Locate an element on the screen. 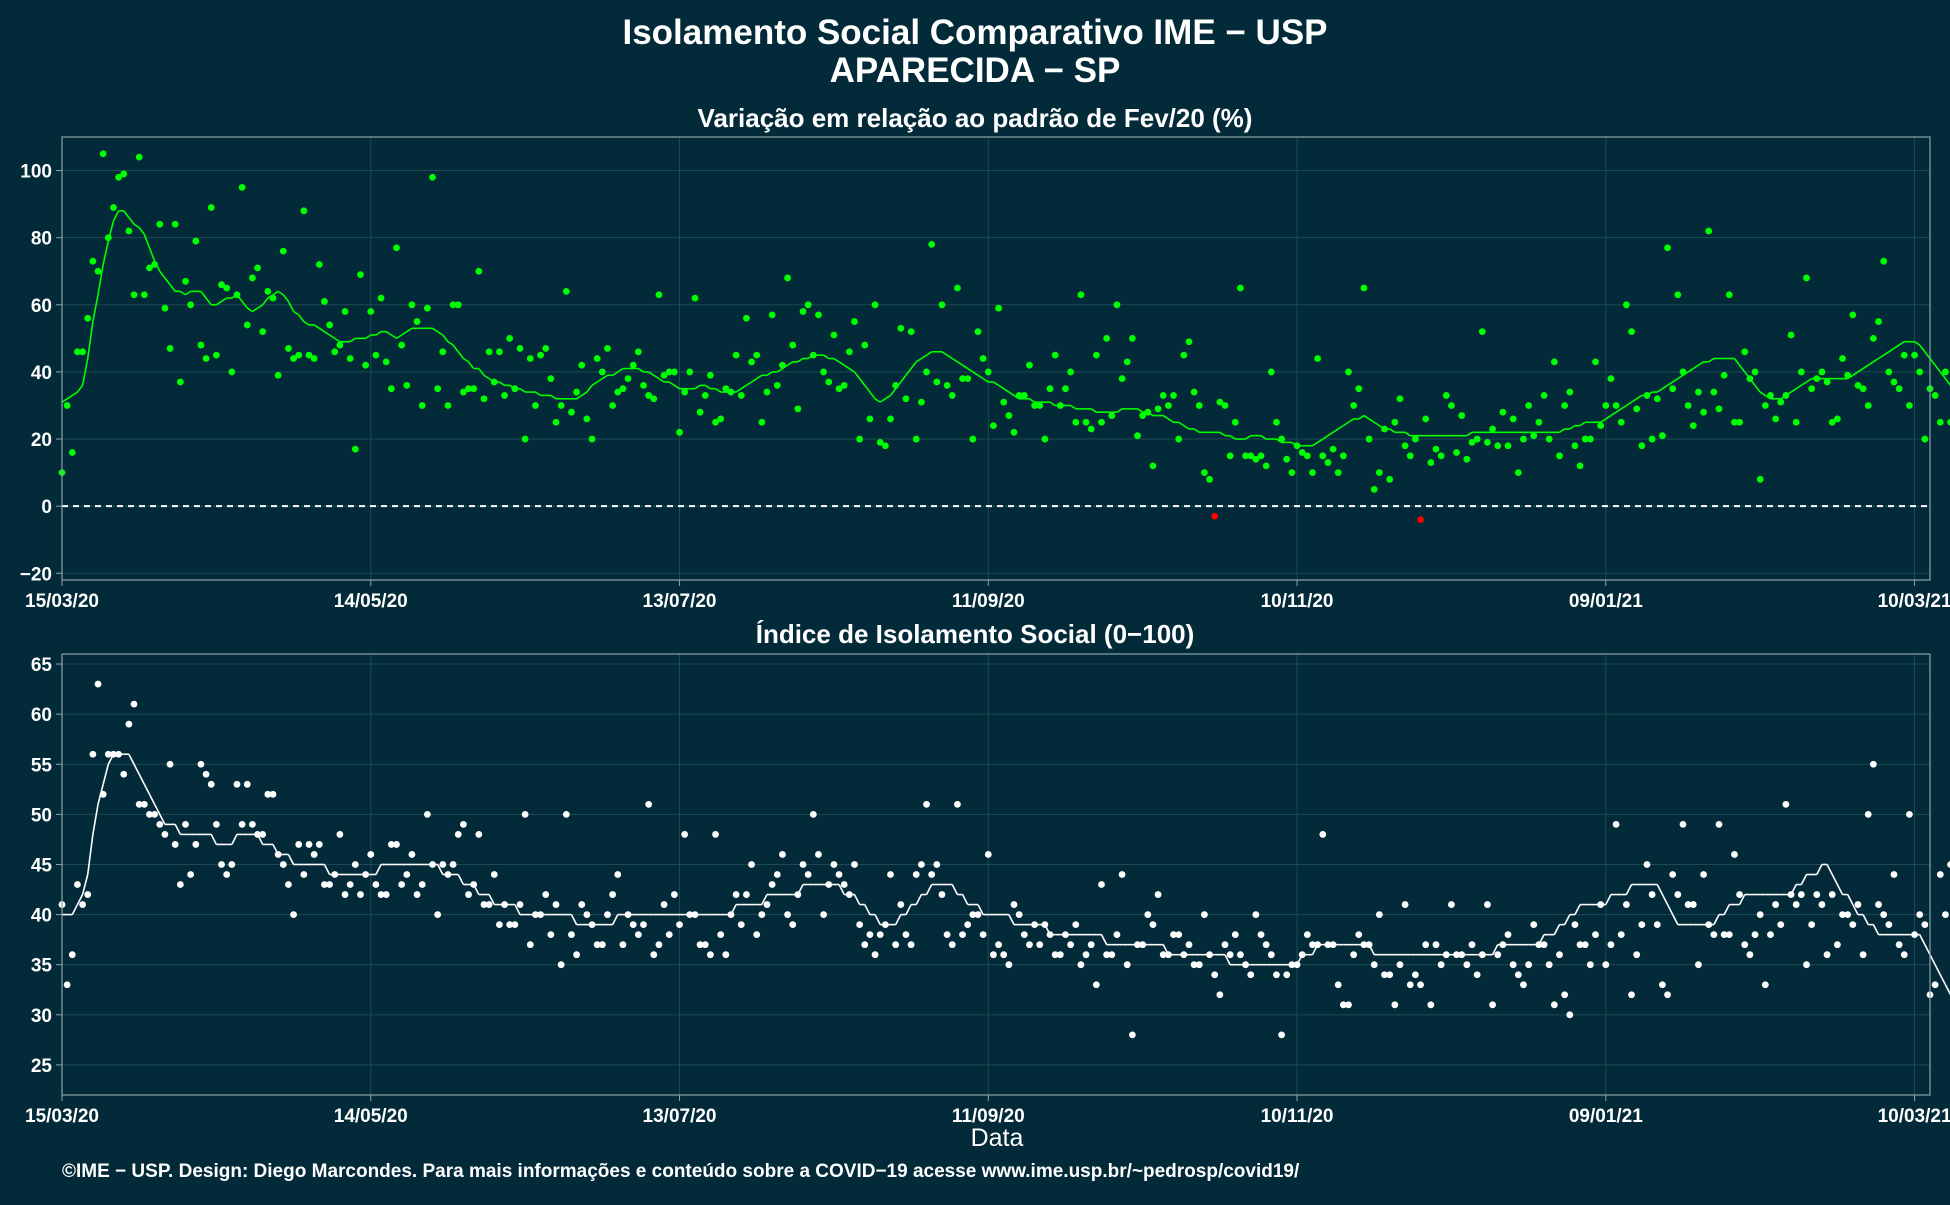 The height and width of the screenshot is (1205, 1950). y-tick-label: 80 is located at coordinates (41, 239).